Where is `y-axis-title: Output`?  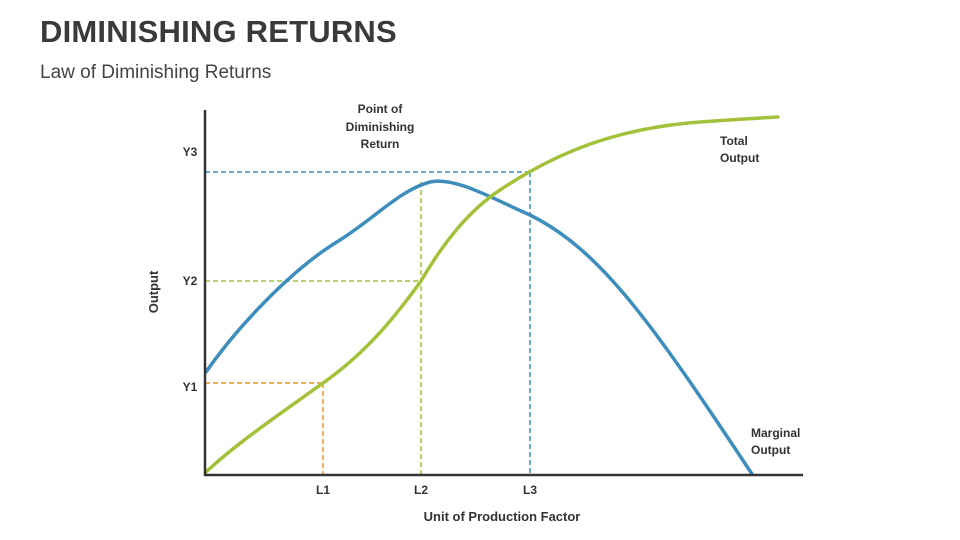
y-axis-title: Output is located at coordinates (153, 291).